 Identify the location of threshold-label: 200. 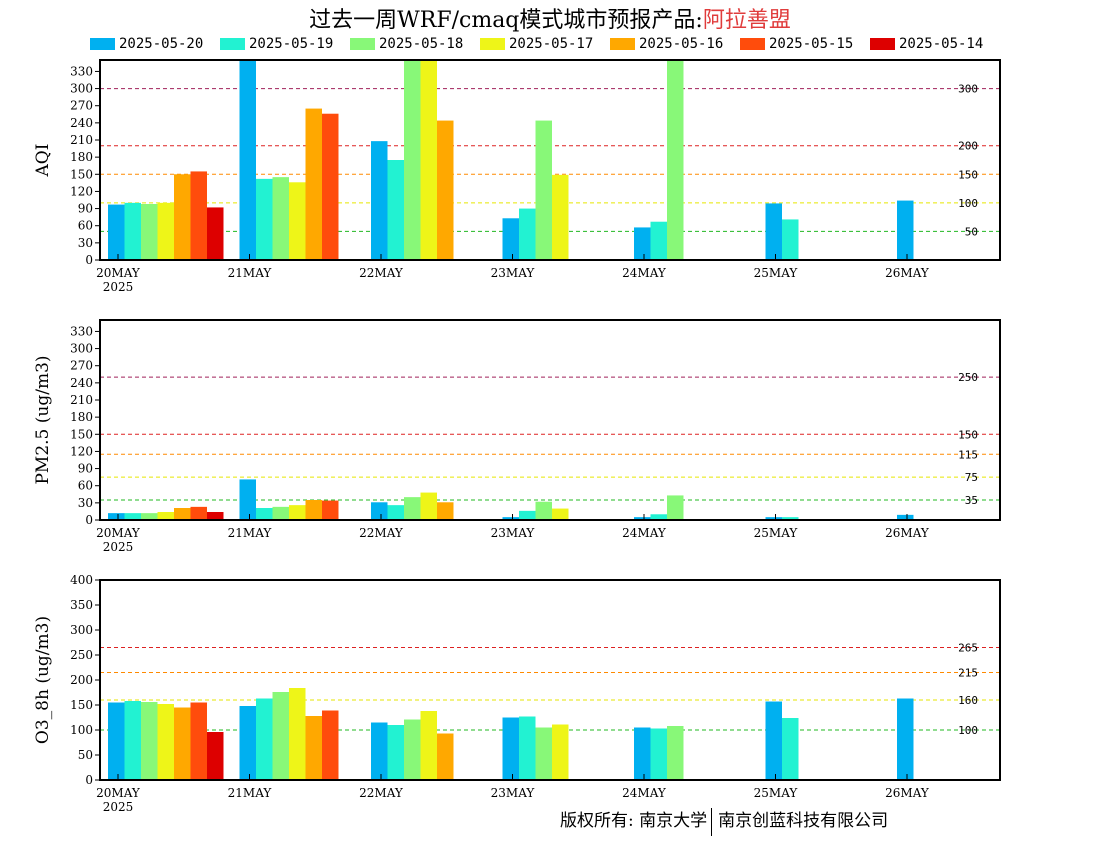
(968, 146).